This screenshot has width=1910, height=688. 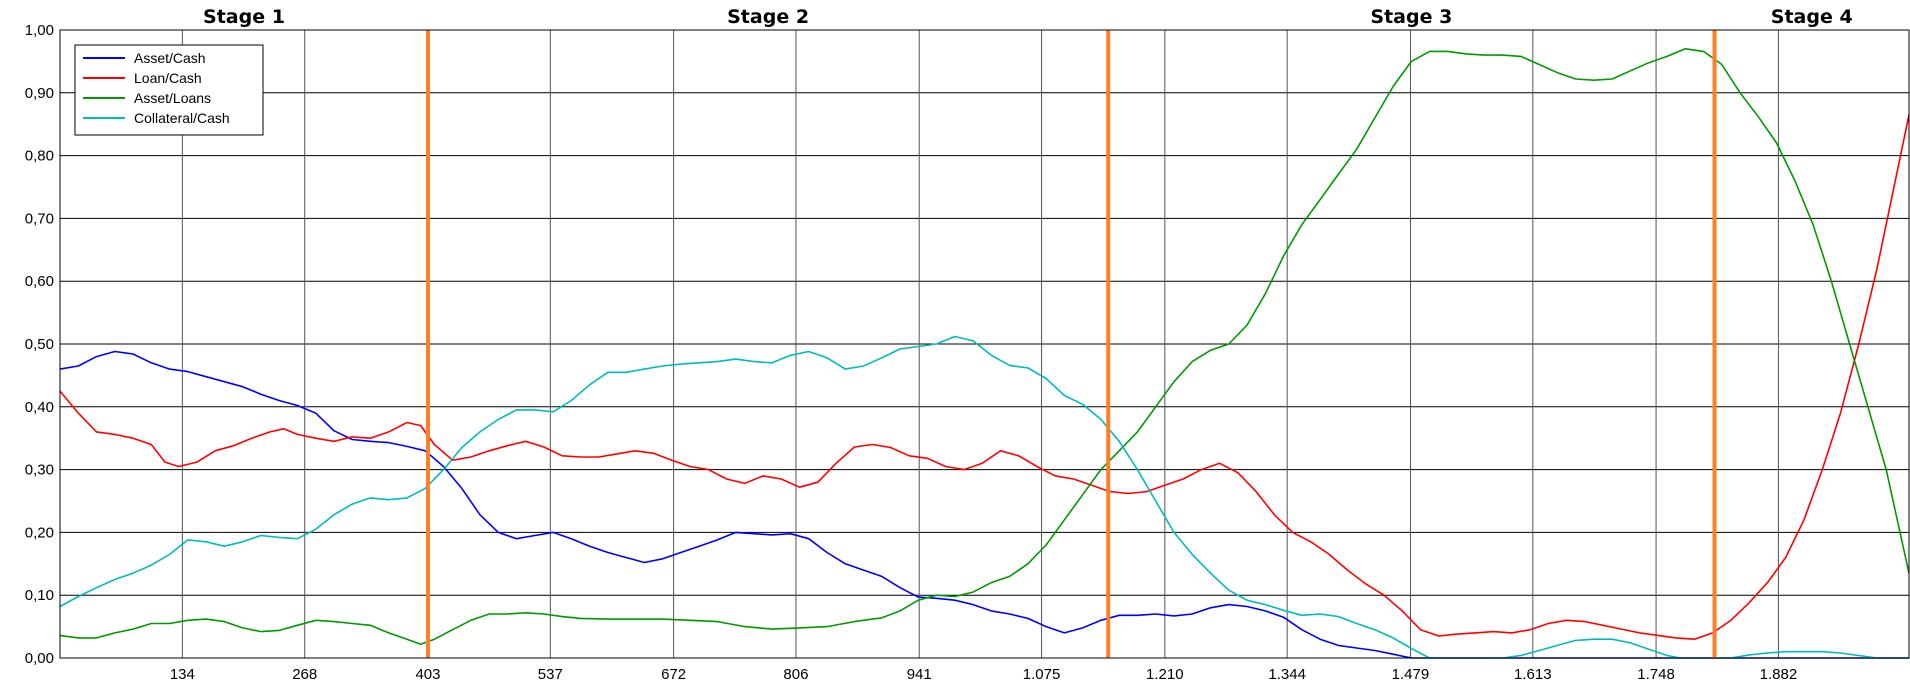 What do you see at coordinates (39, 658) in the screenshot?
I see `y-tick-label: 0,00` at bounding box center [39, 658].